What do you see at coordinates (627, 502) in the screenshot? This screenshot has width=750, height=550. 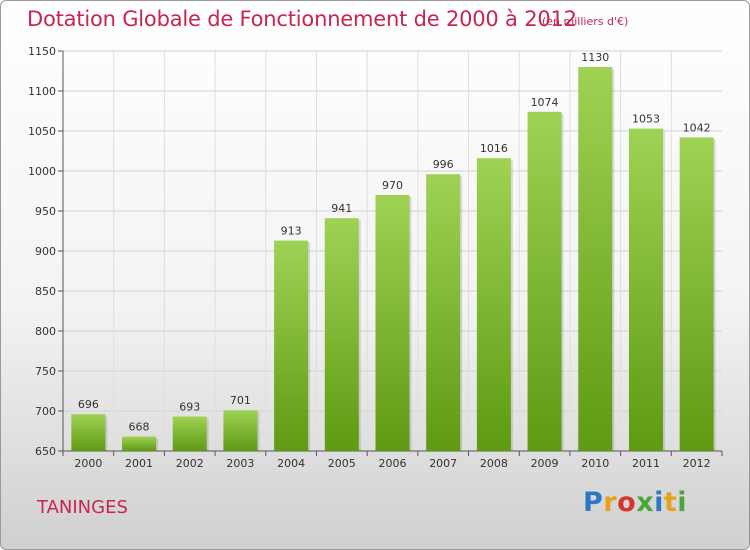 I see `logo-letter: o` at bounding box center [627, 502].